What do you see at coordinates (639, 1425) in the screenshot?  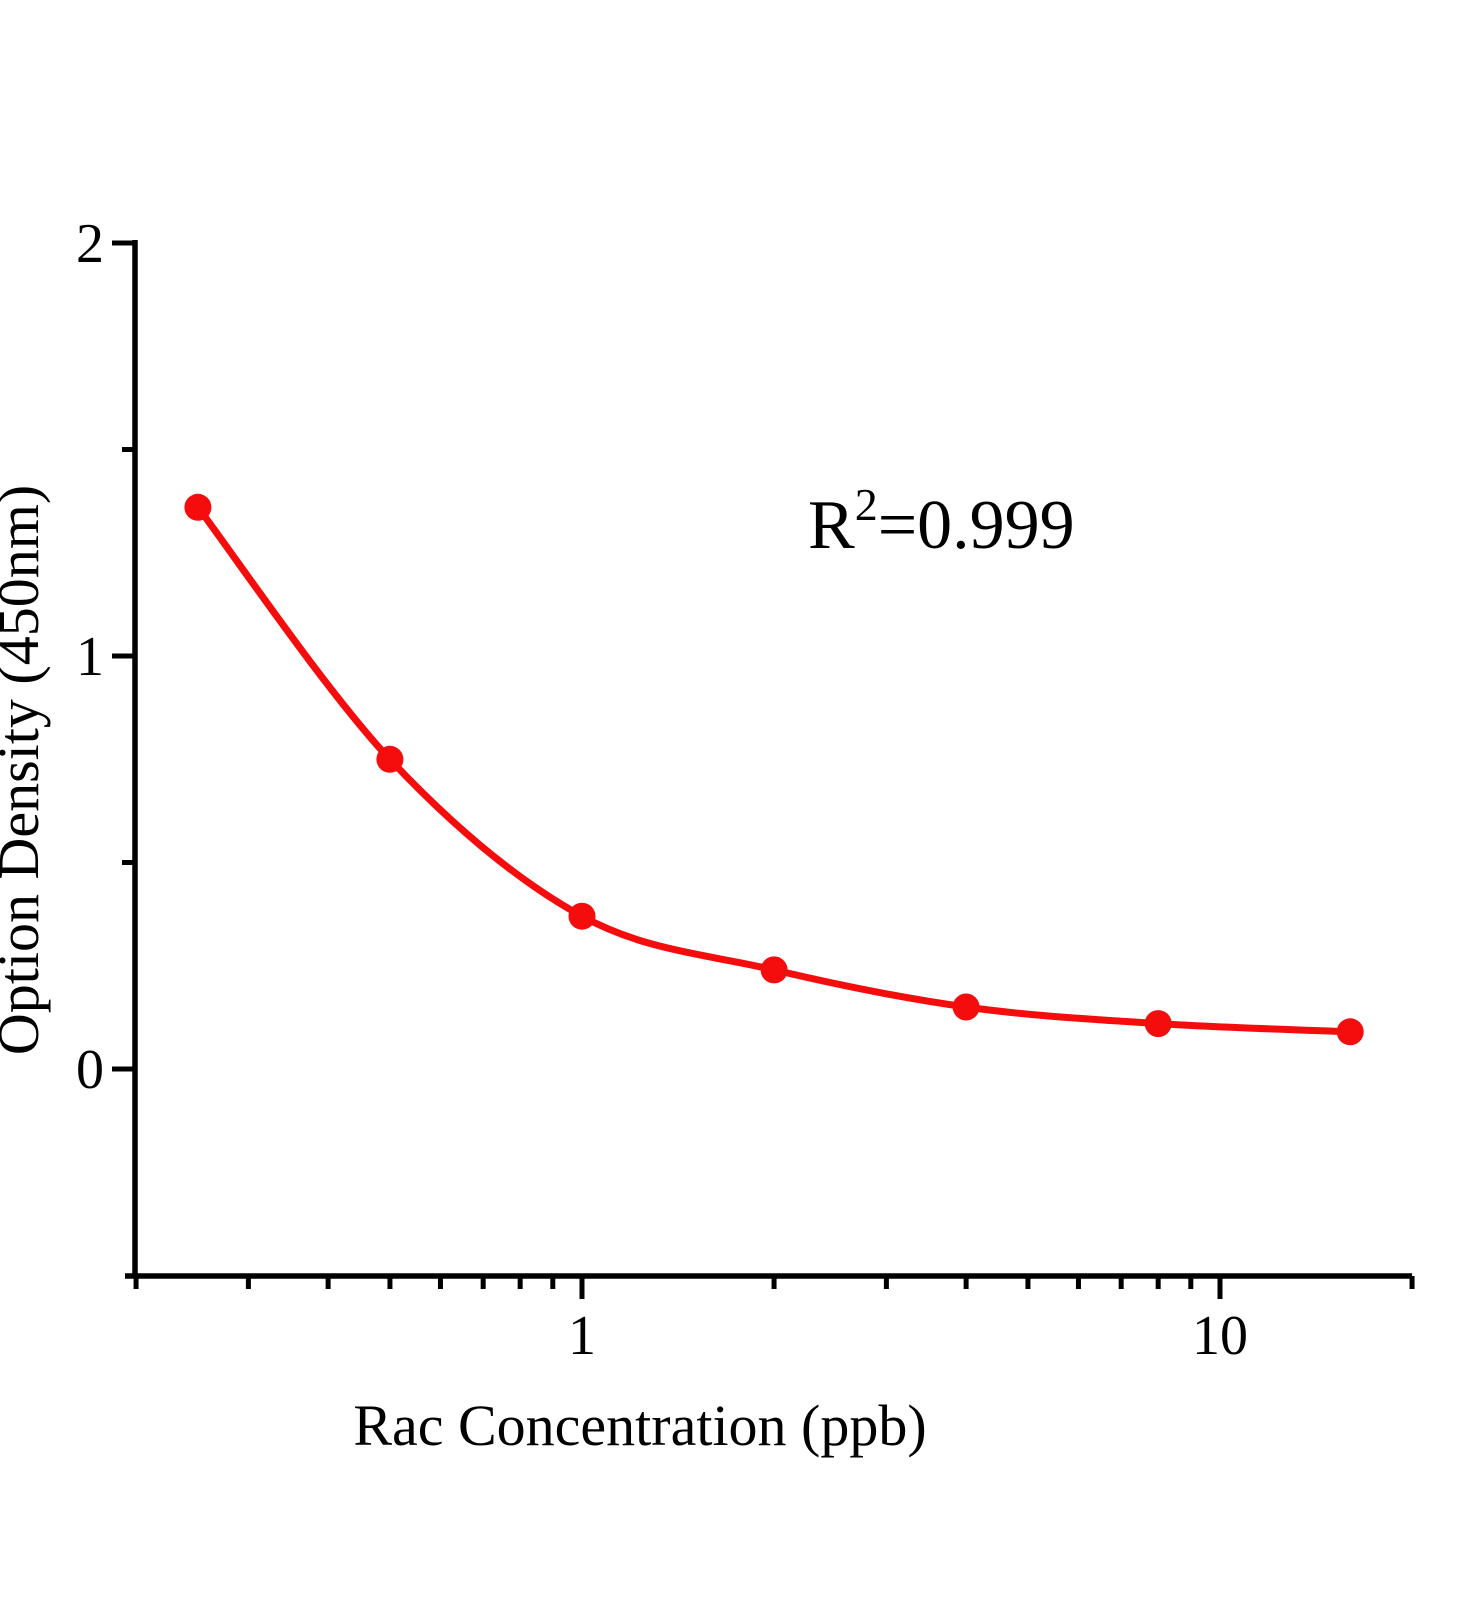 I see `x-axis-title: Rac Concentration (ppb)` at bounding box center [639, 1425].